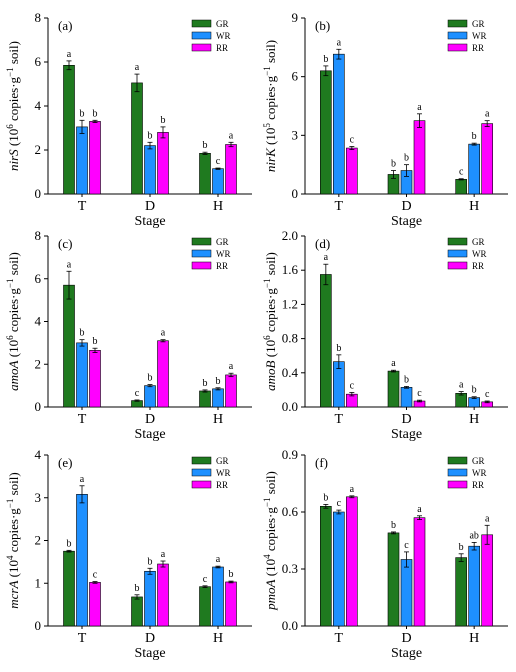 The image size is (516, 672). What do you see at coordinates (479, 254) in the screenshot?
I see `legend-label-WR: WR` at bounding box center [479, 254].